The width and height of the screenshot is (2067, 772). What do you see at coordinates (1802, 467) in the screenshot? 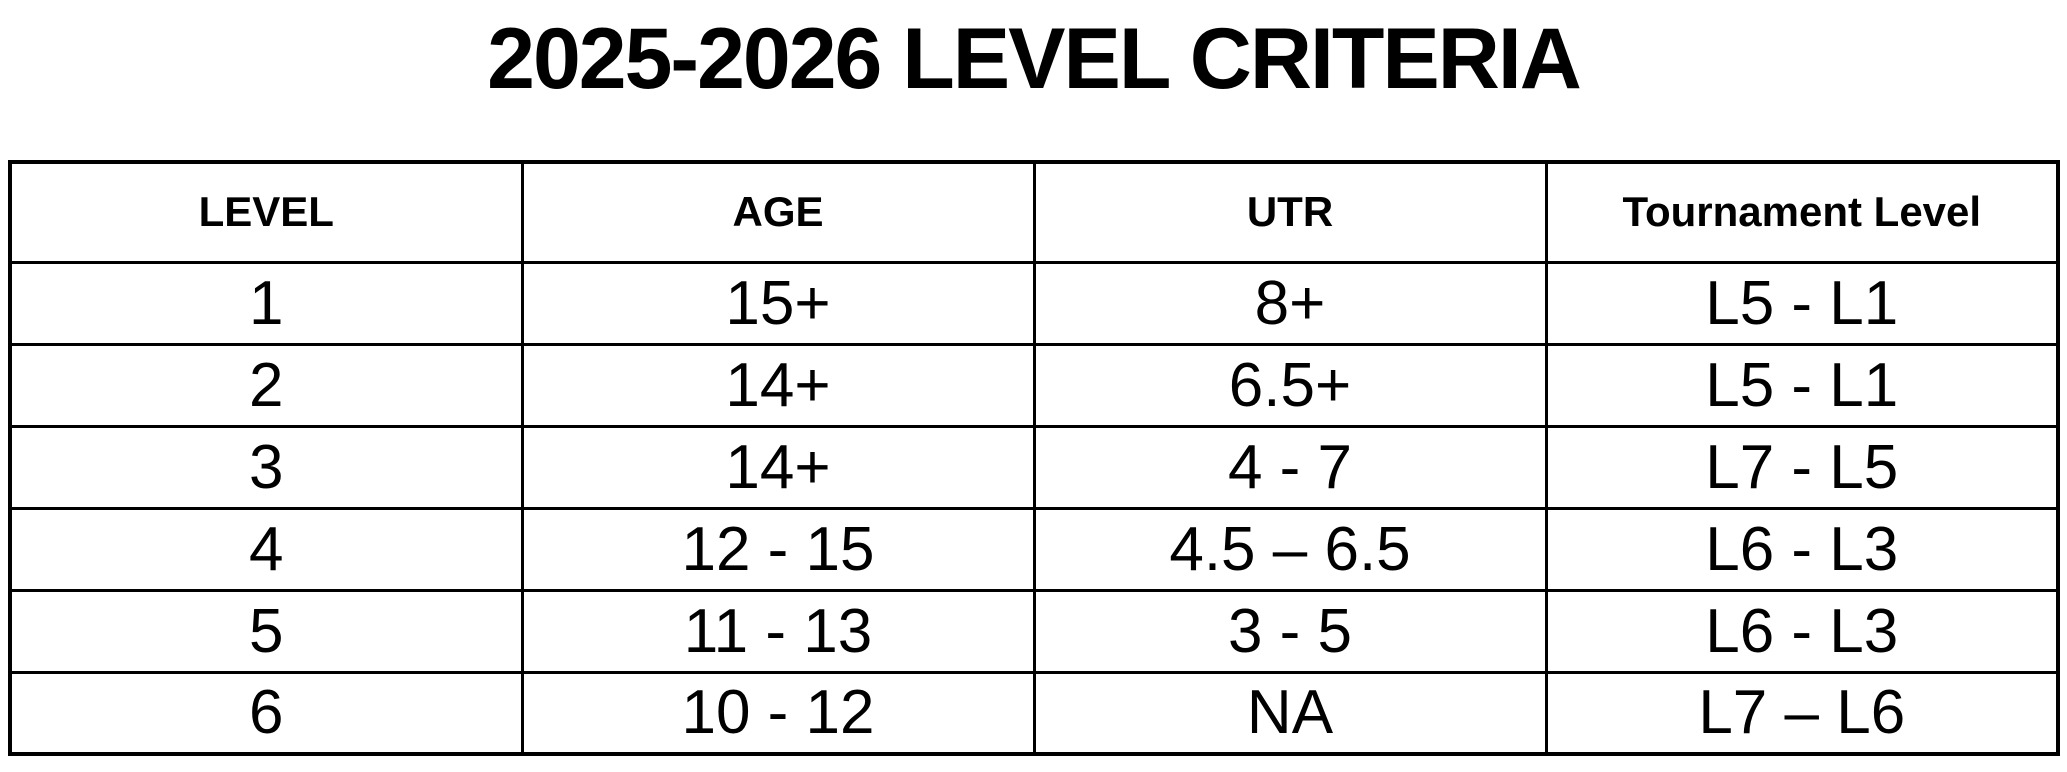
I see `cell-tournament: L7 - L5` at bounding box center [1802, 467].